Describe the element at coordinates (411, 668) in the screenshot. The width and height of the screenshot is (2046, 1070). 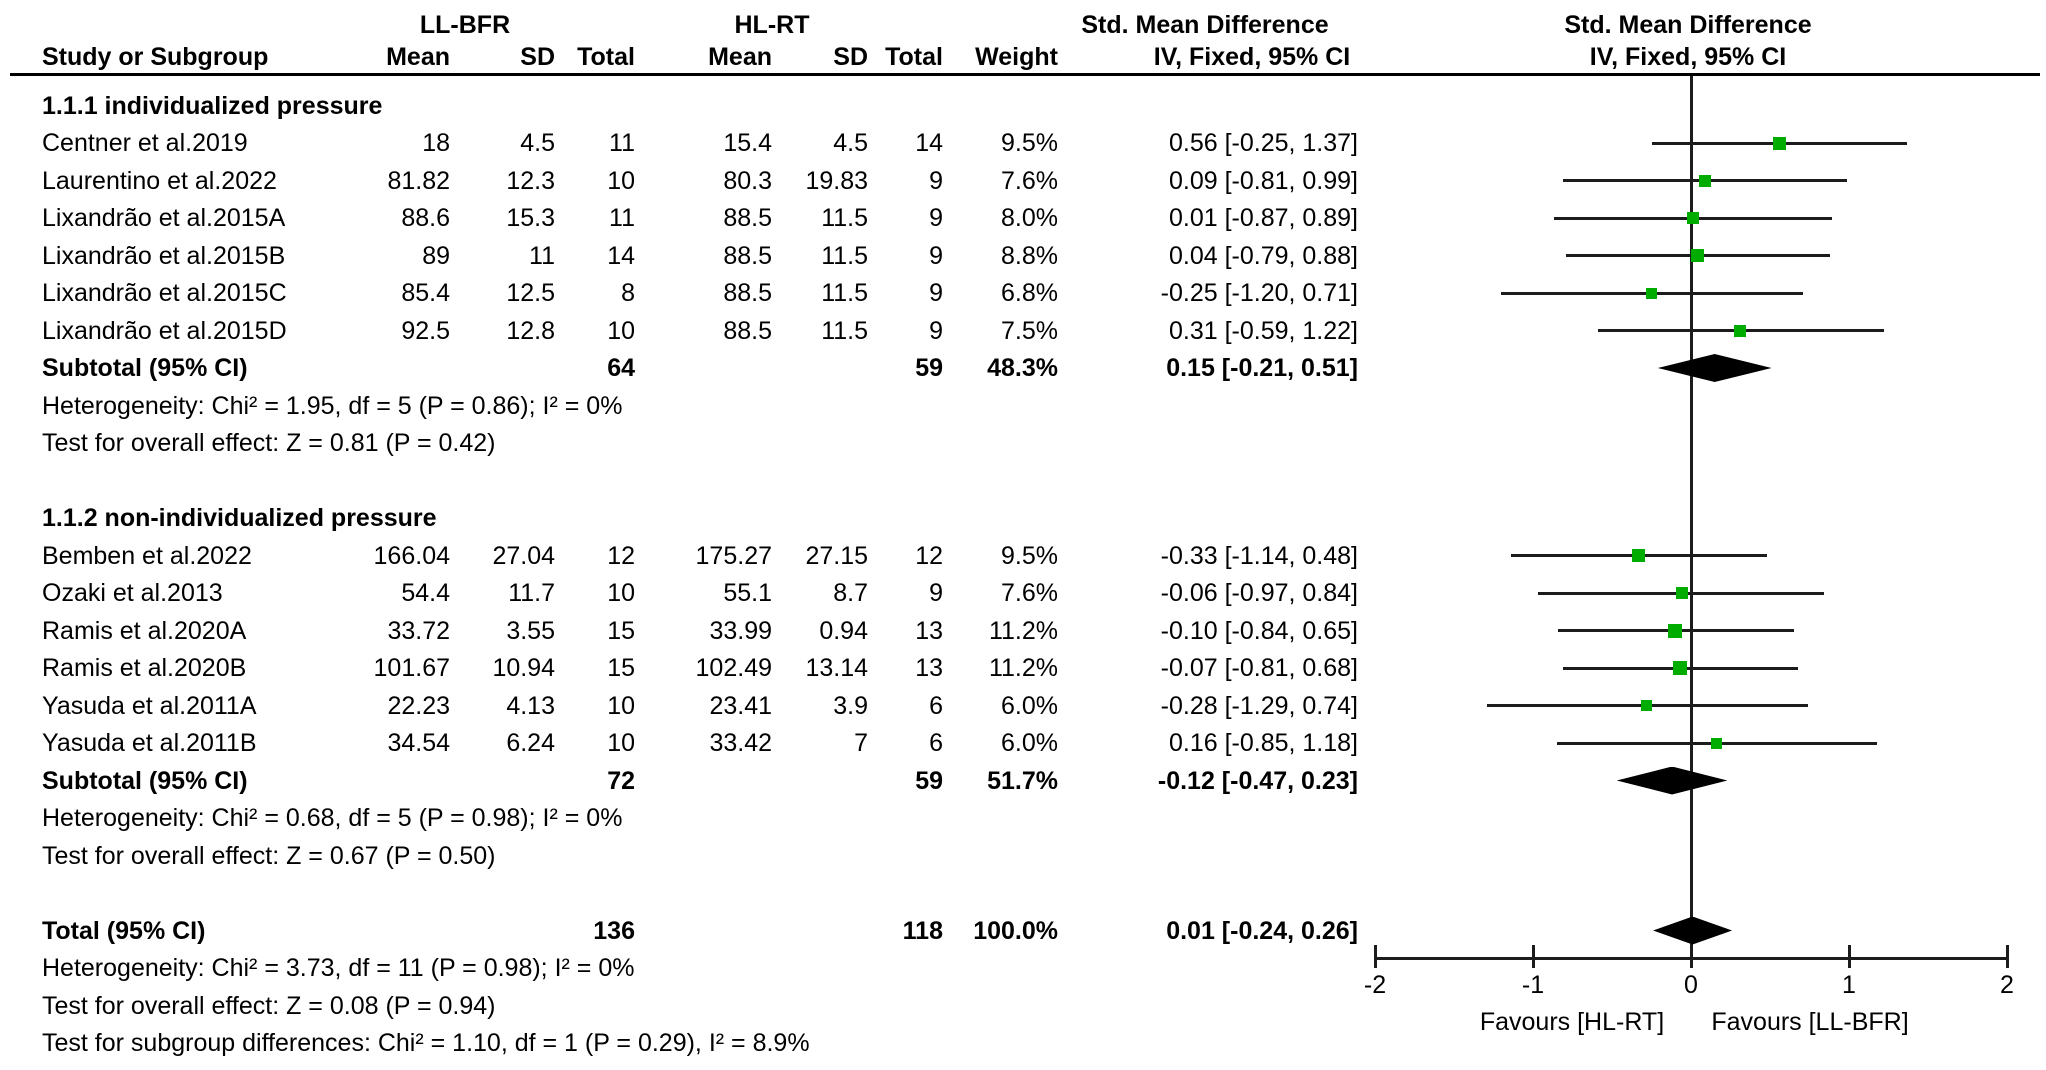
I see `mean1-value: 101.67` at that location.